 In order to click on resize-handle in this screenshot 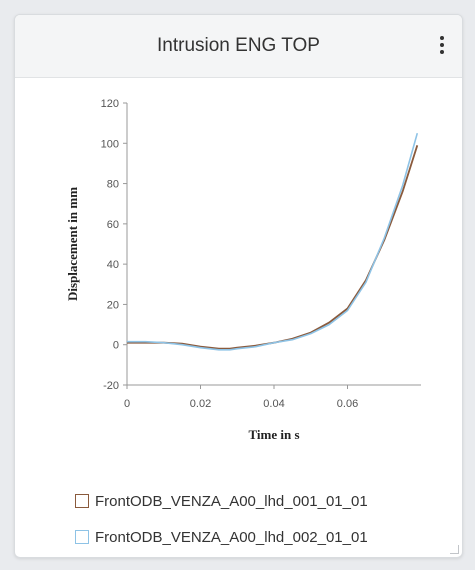, I will do `click(454, 549)`.